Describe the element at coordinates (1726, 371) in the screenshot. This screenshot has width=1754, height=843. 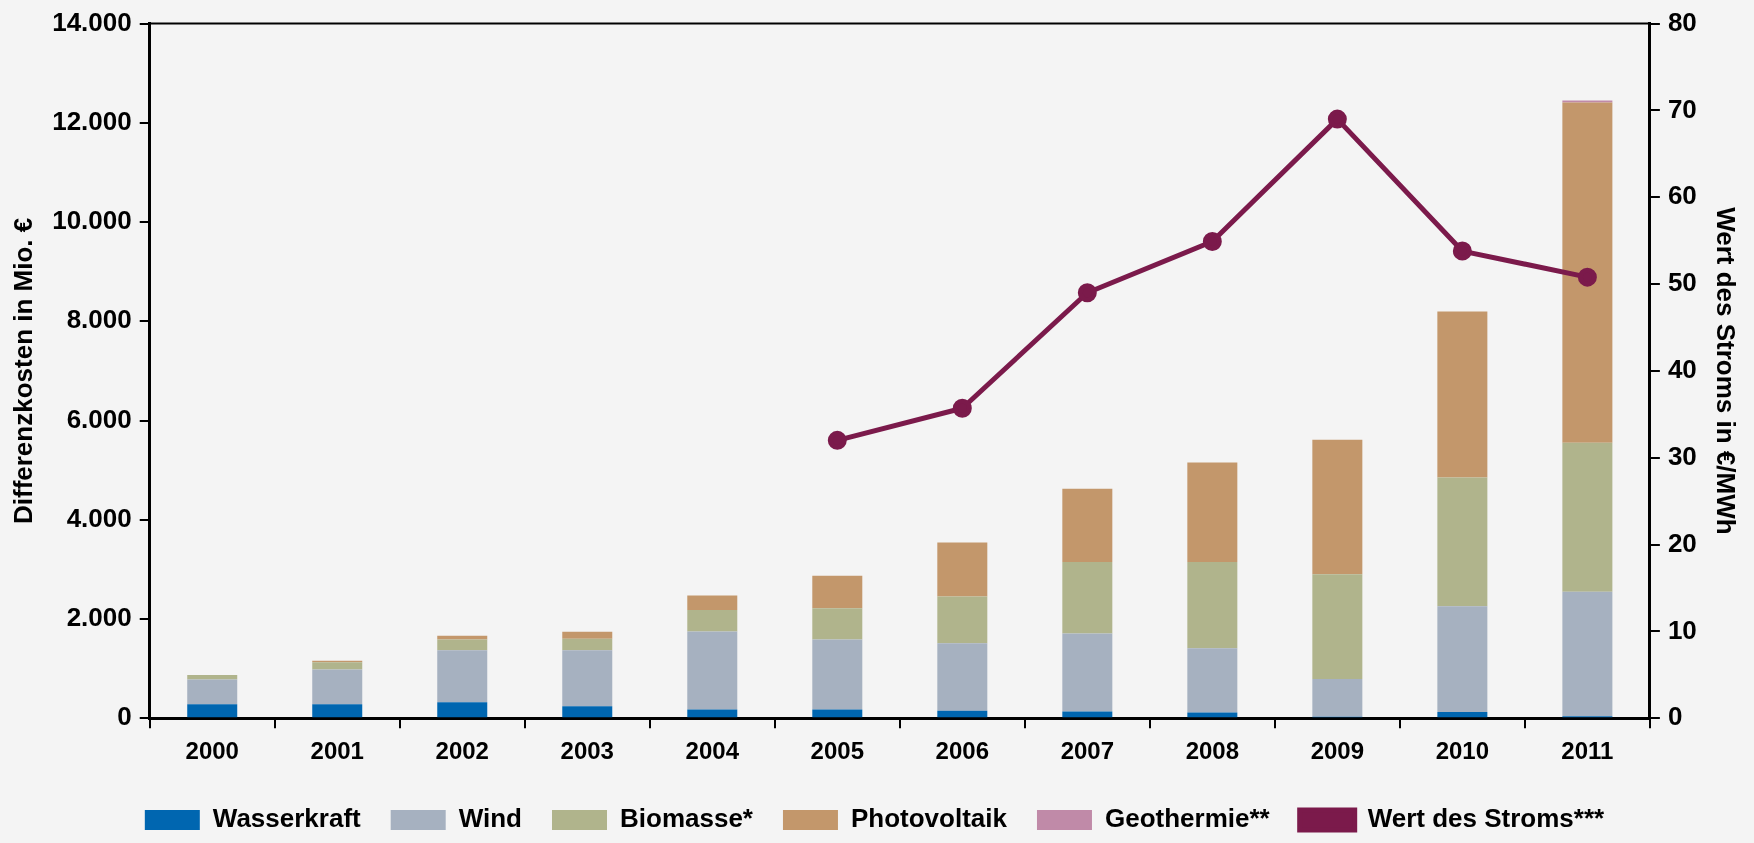
I see `y2-axis-title: Wert des Stroms in €/MWh` at that location.